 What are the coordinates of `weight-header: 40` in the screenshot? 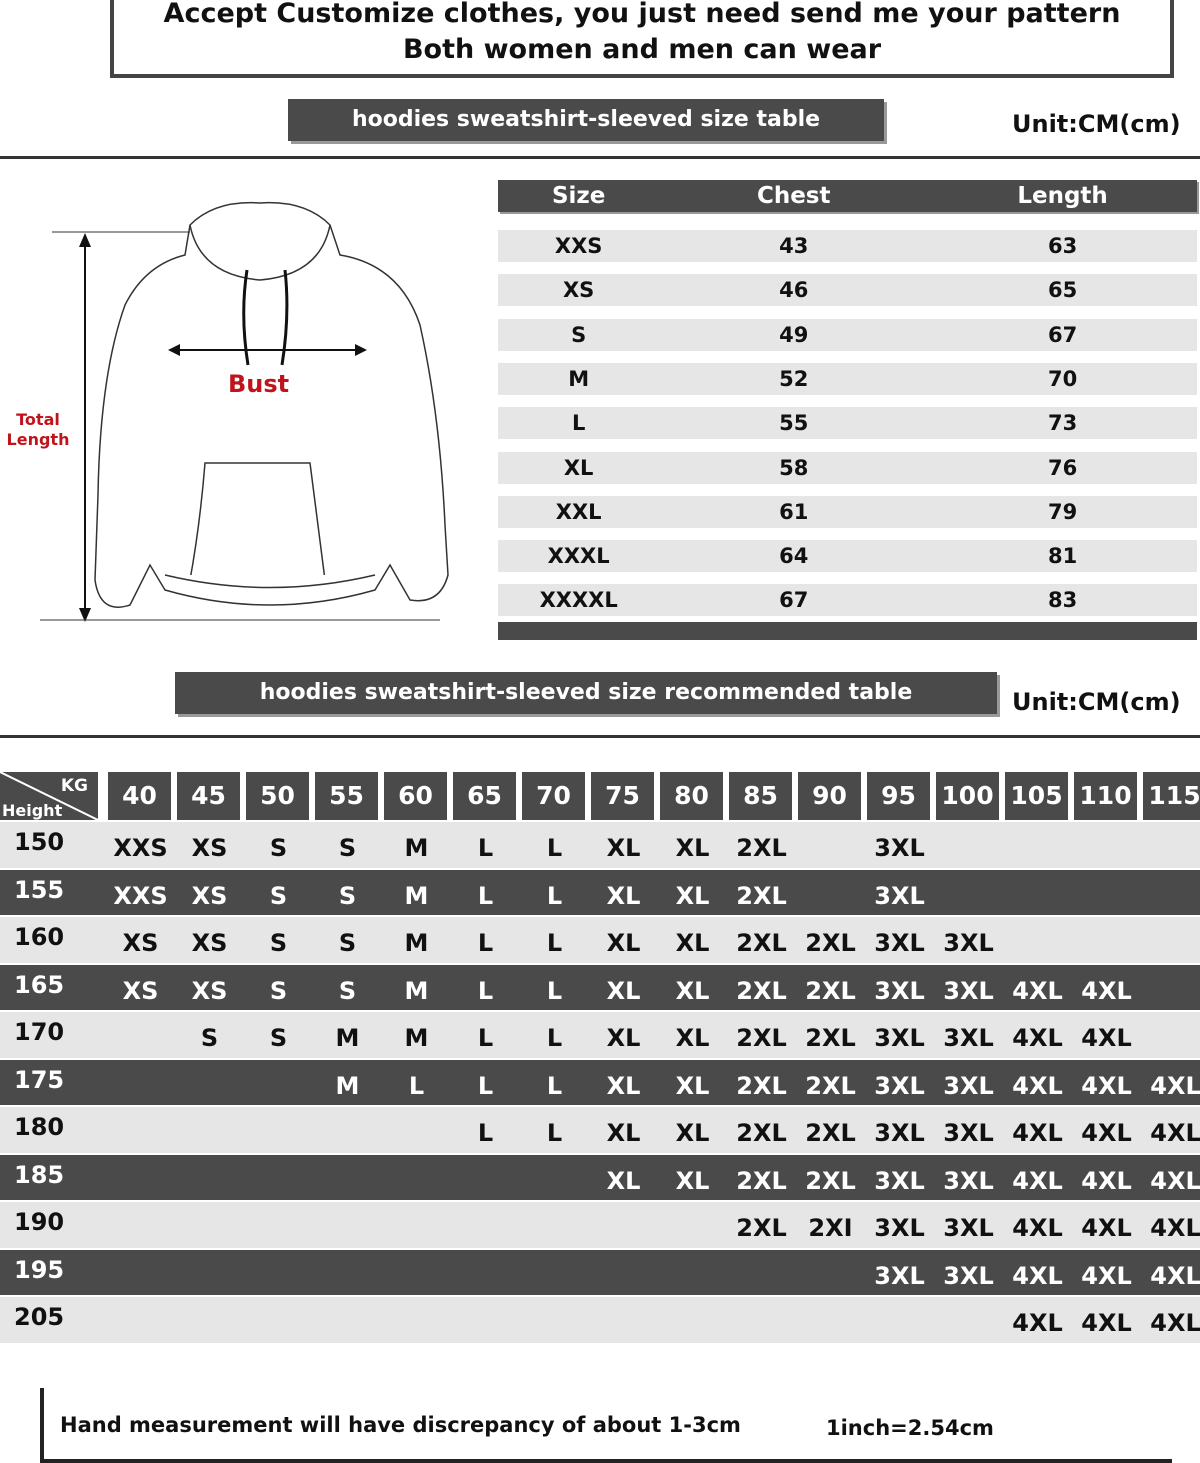 It's located at (139, 796).